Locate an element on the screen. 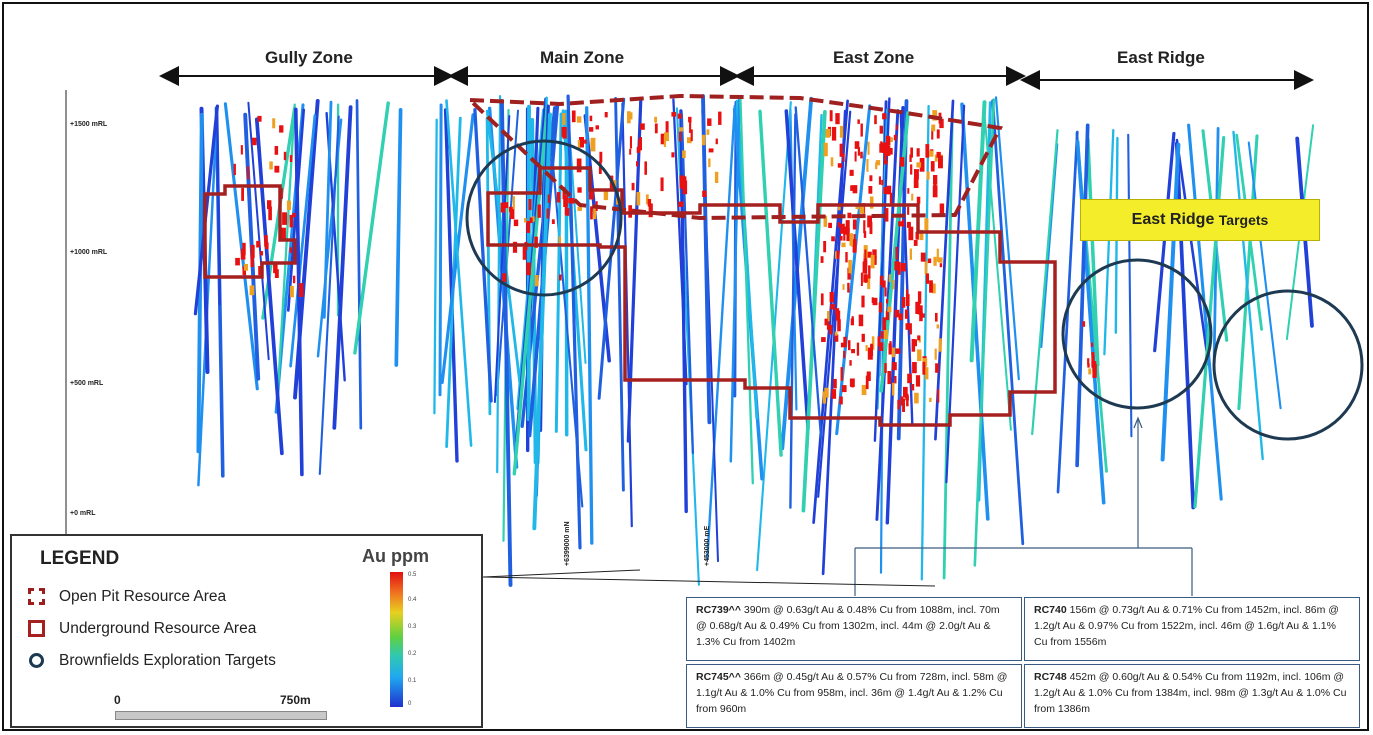  legend-item-brownfields: Brownfields Exploration Targets is located at coordinates (152, 661).